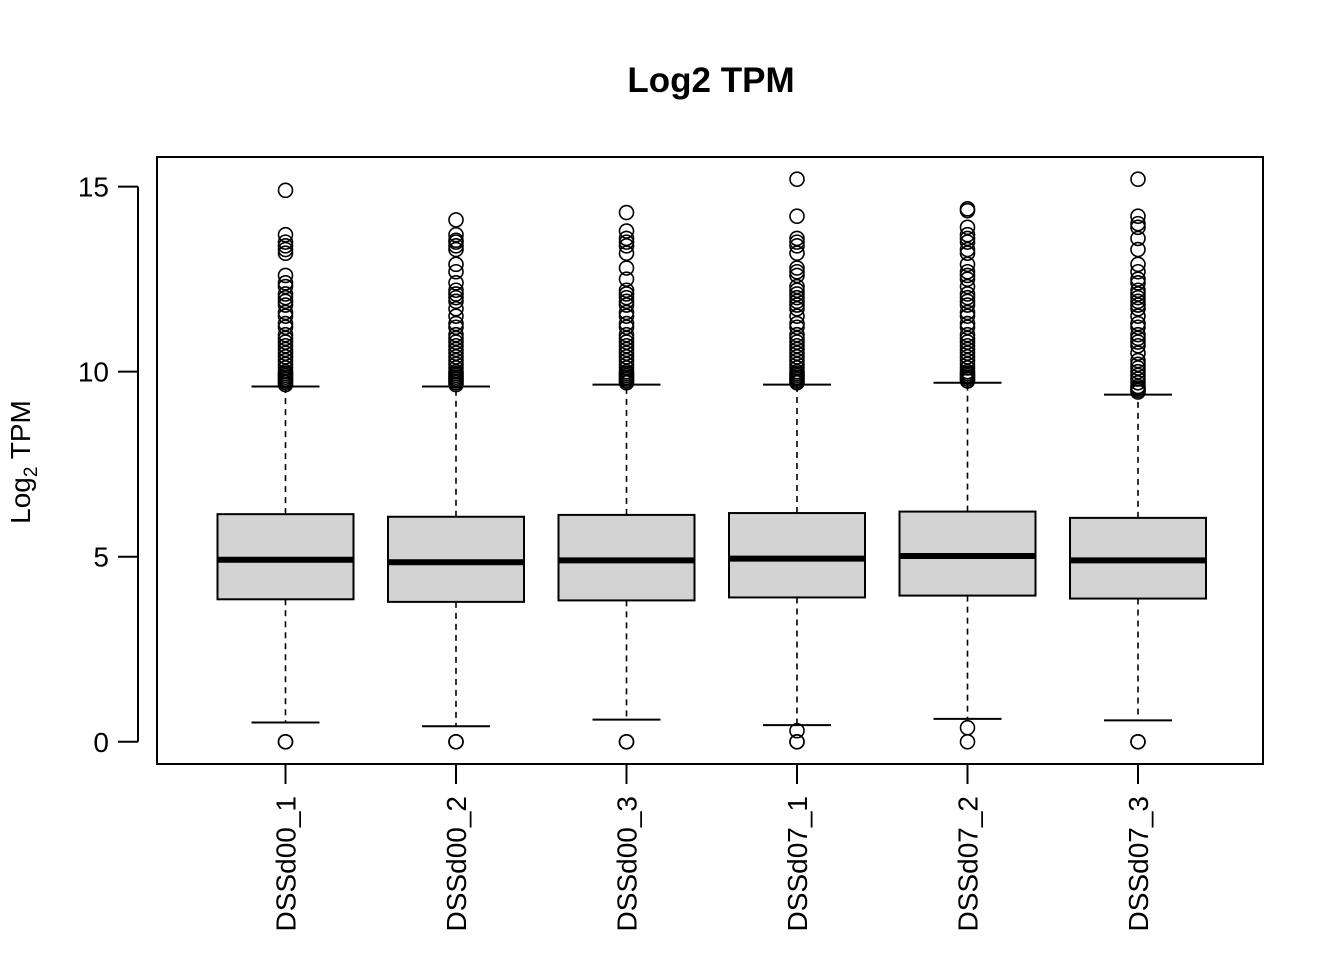 Image resolution: width=1344 pixels, height=960 pixels. I want to click on y-axis-label: Log2 TPM, so click(23, 462).